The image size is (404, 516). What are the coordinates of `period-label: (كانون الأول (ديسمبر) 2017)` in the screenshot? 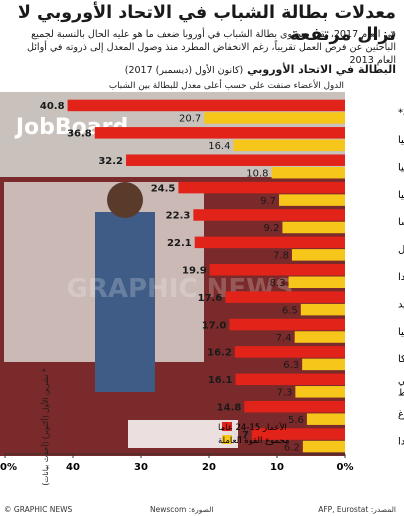 It's located at (184, 70).